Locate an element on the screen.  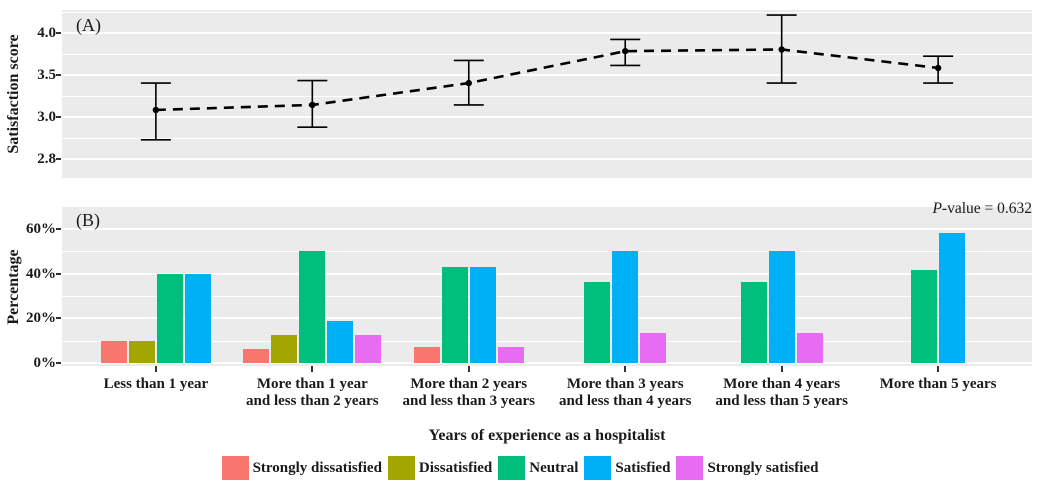
legend-key-strongly-dissatisfied is located at coordinates (235, 468).